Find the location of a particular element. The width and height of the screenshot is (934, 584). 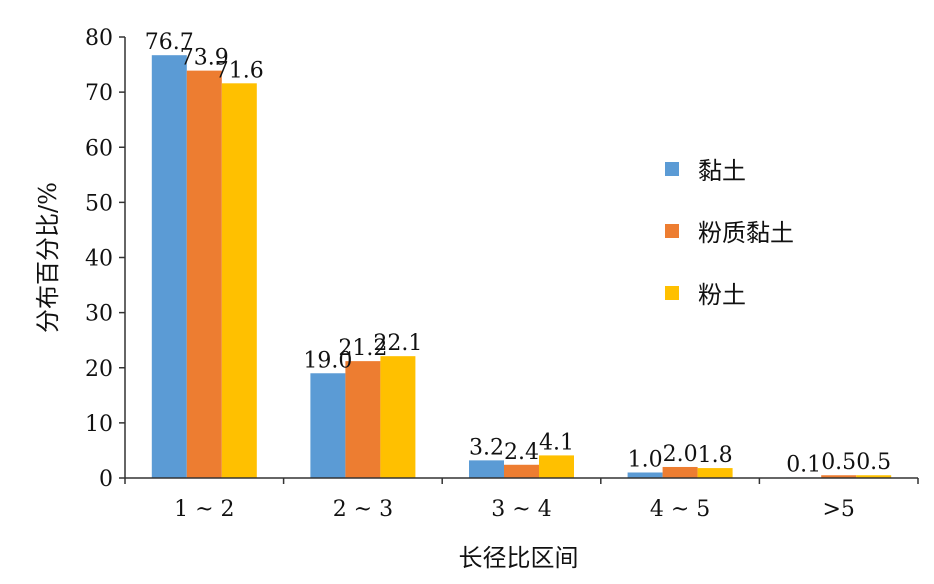

data-label: 2.0 is located at coordinates (680, 454).